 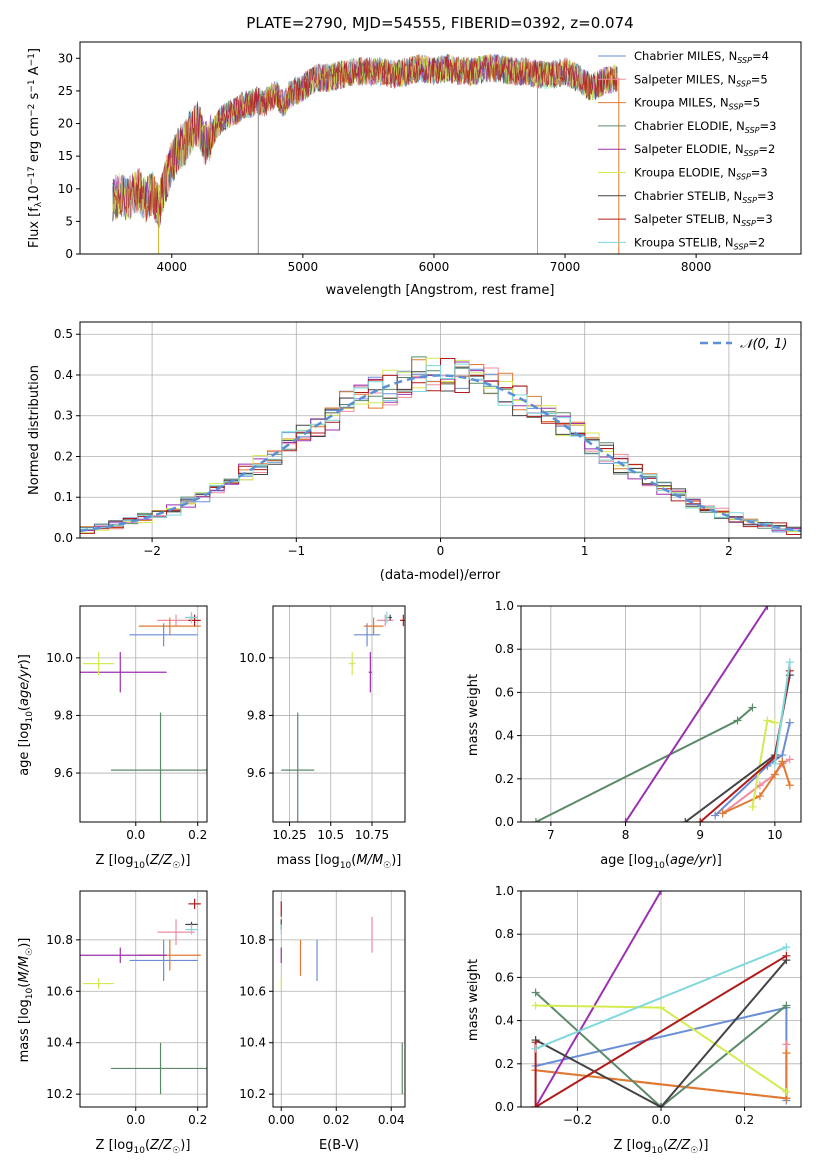 What do you see at coordinates (626, 835) in the screenshot?
I see `x-tick-label: 8` at bounding box center [626, 835].